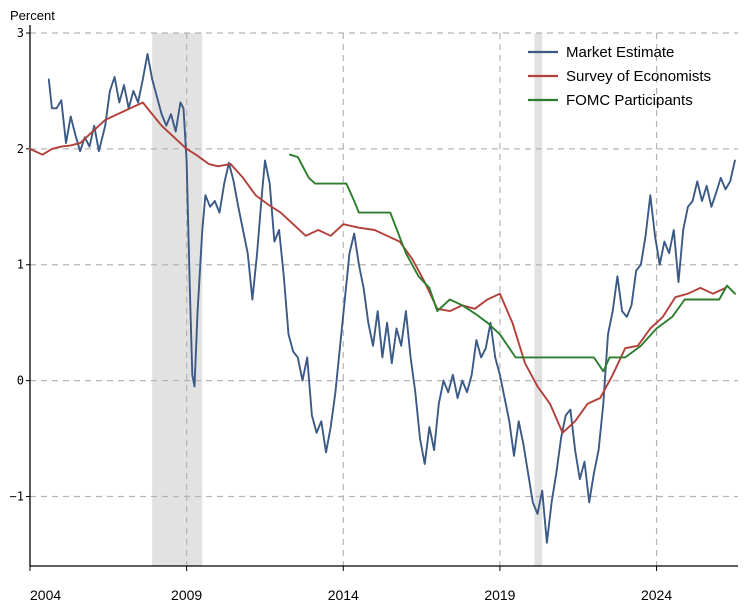 This screenshot has height=614, width=750. What do you see at coordinates (499, 595) in the screenshot?
I see `x-tick-label-3: 2019` at bounding box center [499, 595].